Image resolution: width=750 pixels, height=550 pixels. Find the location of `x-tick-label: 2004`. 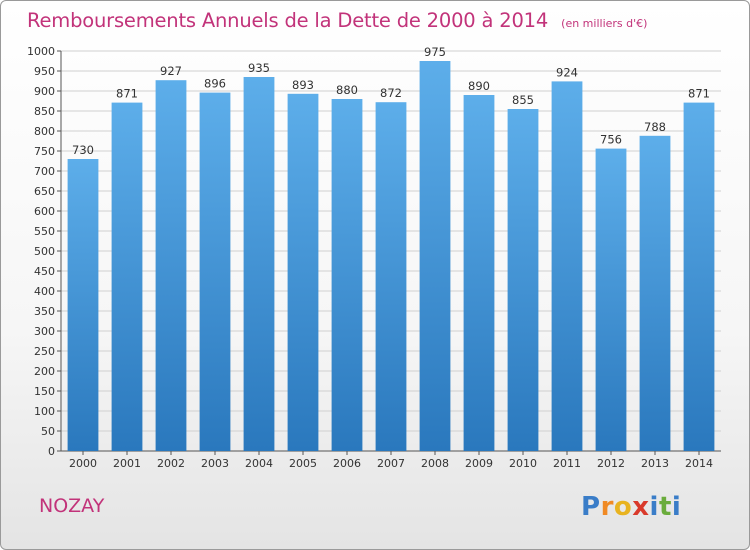

x-tick-label: 2004 is located at coordinates (259, 463).